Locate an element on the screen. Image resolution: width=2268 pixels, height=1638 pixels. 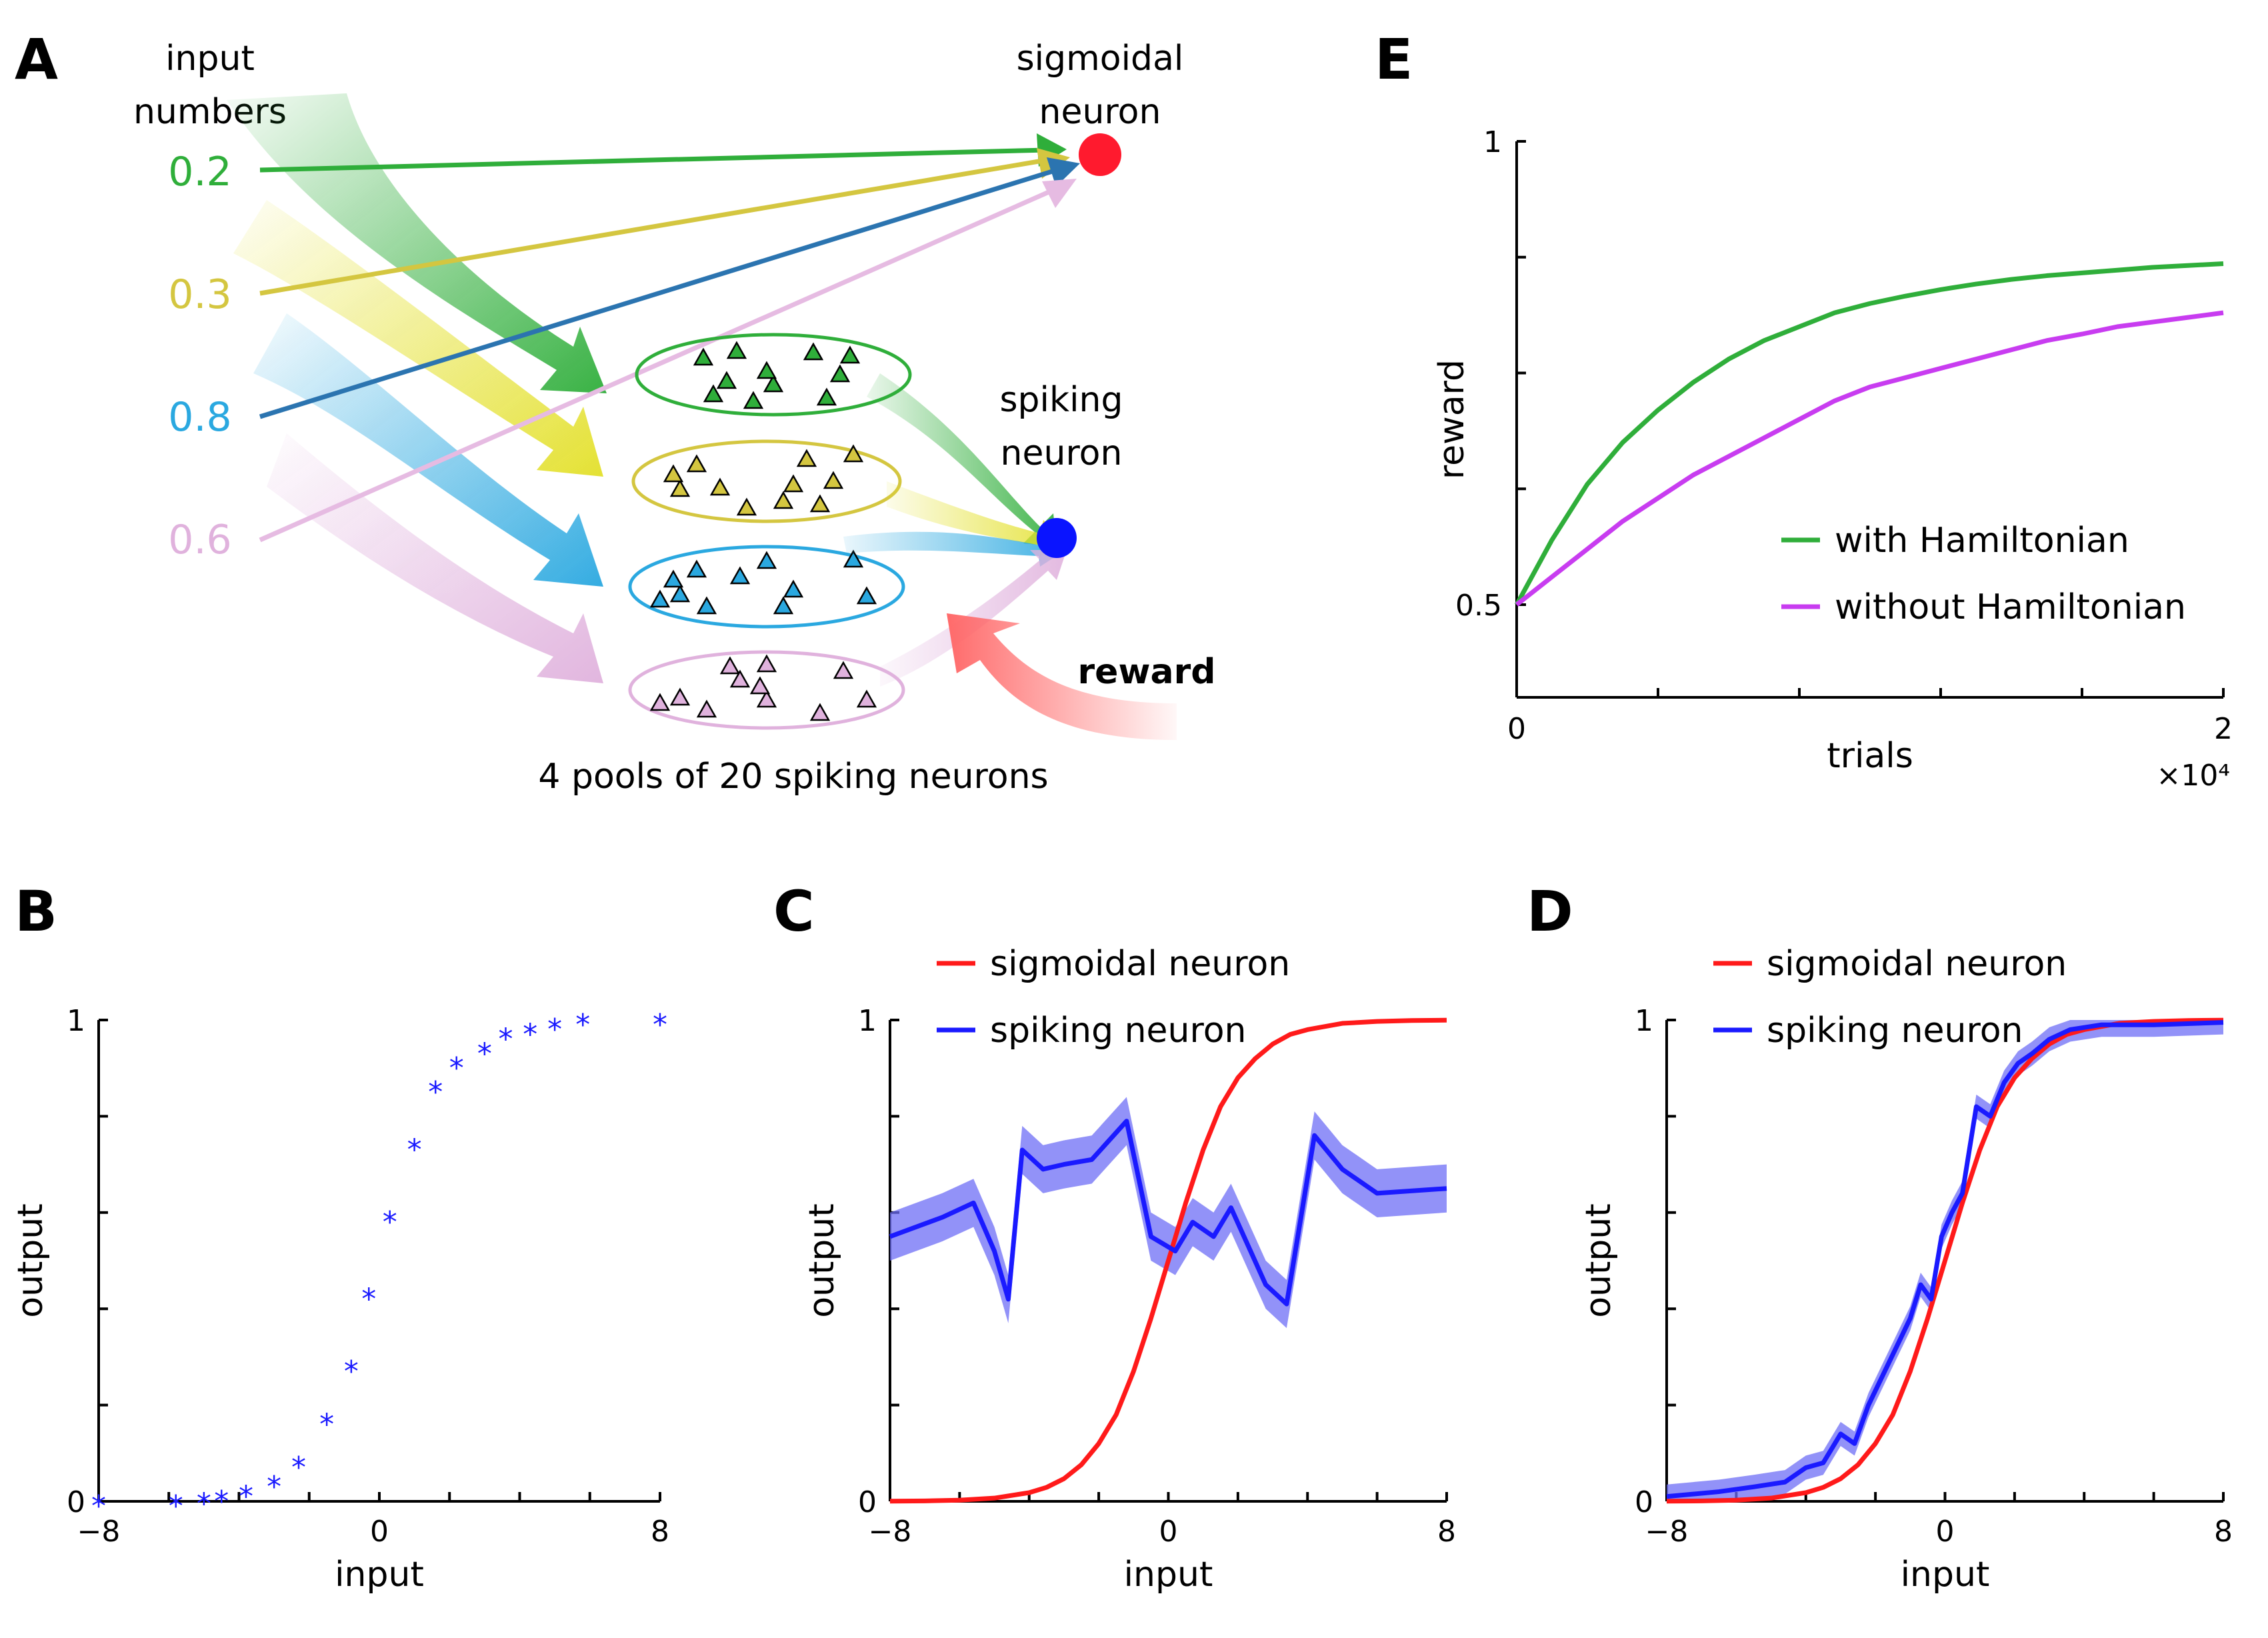
y-axis-label: reward is located at coordinates (1452, 419).